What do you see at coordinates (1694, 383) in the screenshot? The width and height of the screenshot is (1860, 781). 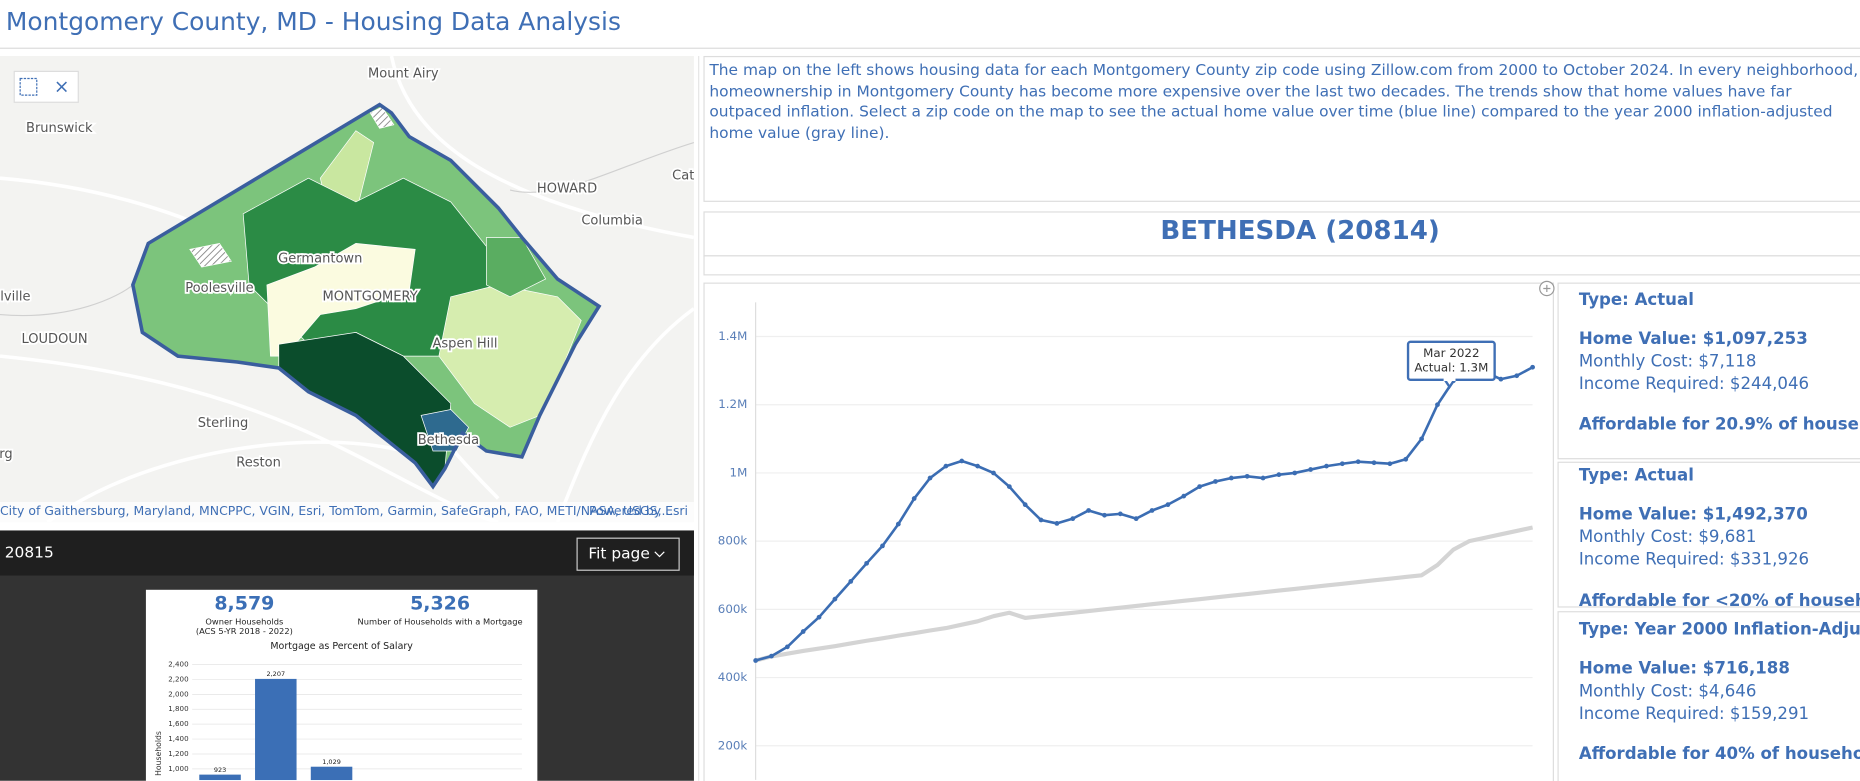 I see `card-income: Income Required: $244,046` at bounding box center [1694, 383].